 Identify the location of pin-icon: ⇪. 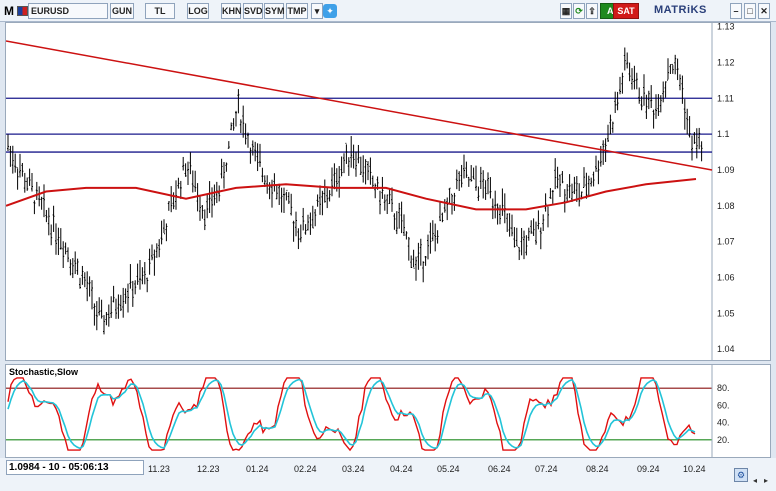
(592, 11).